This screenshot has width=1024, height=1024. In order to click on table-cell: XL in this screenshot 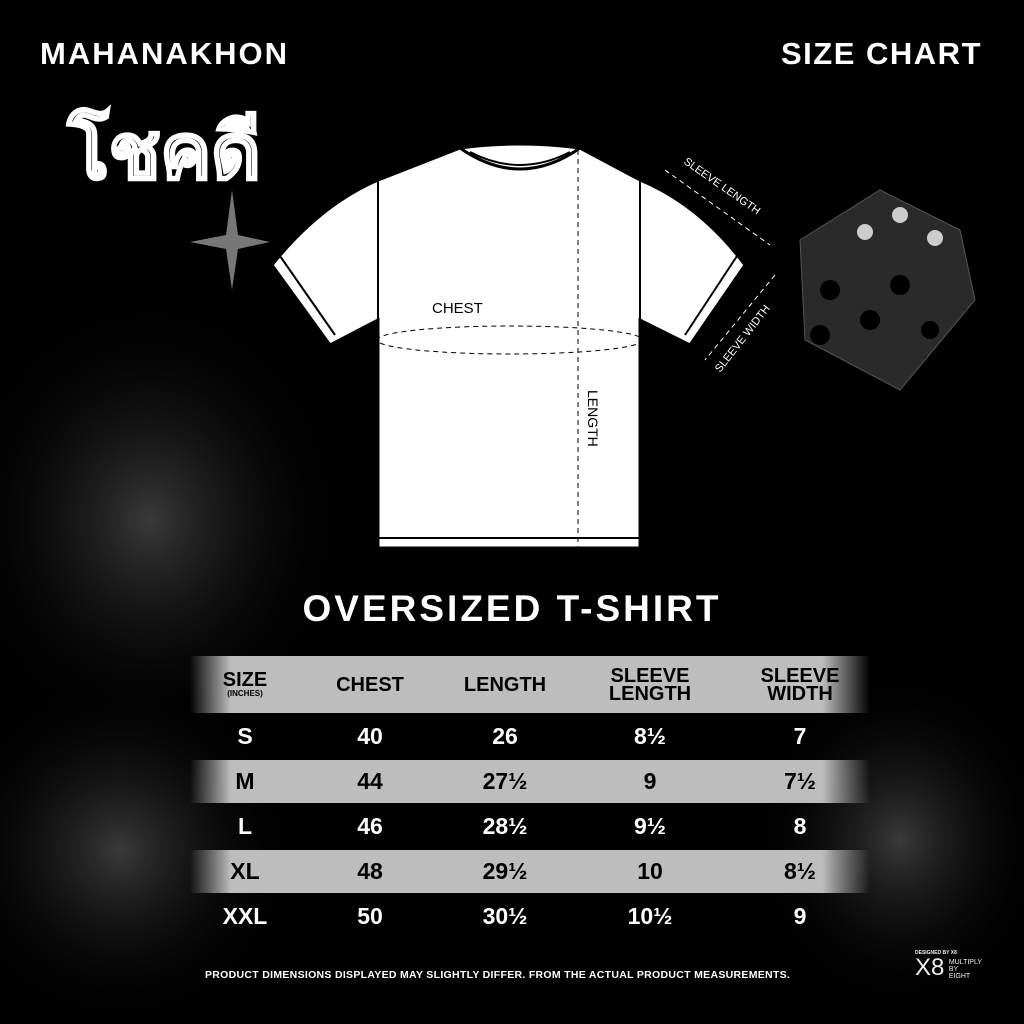, I will do `click(245, 871)`.